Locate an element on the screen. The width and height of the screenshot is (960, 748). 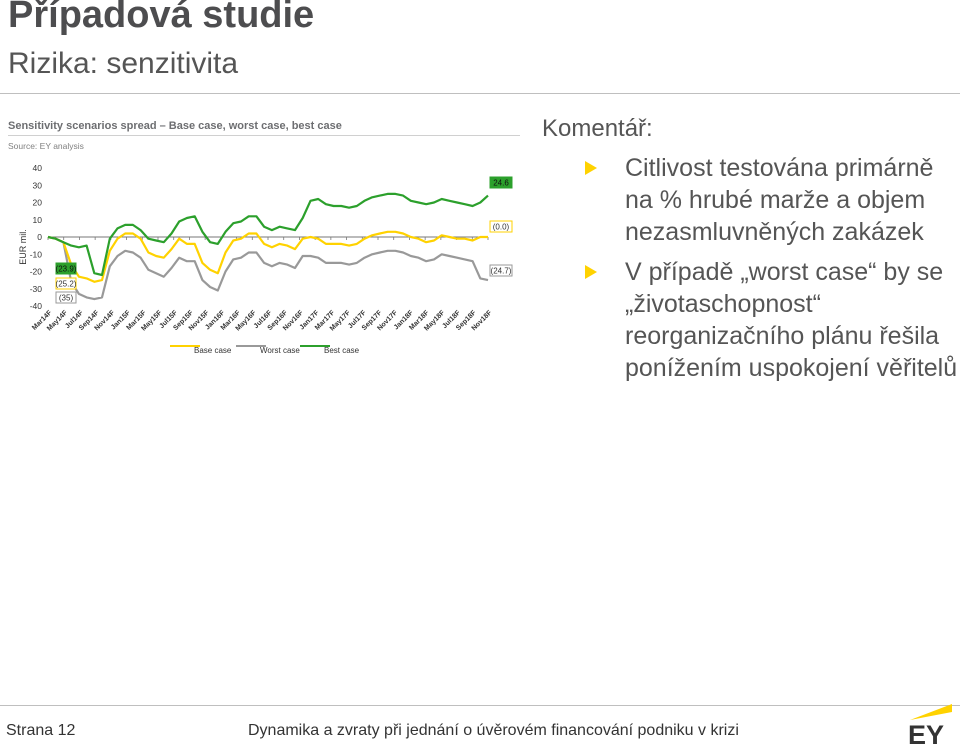
y-tick-label: 10 is located at coordinates (38, 220).